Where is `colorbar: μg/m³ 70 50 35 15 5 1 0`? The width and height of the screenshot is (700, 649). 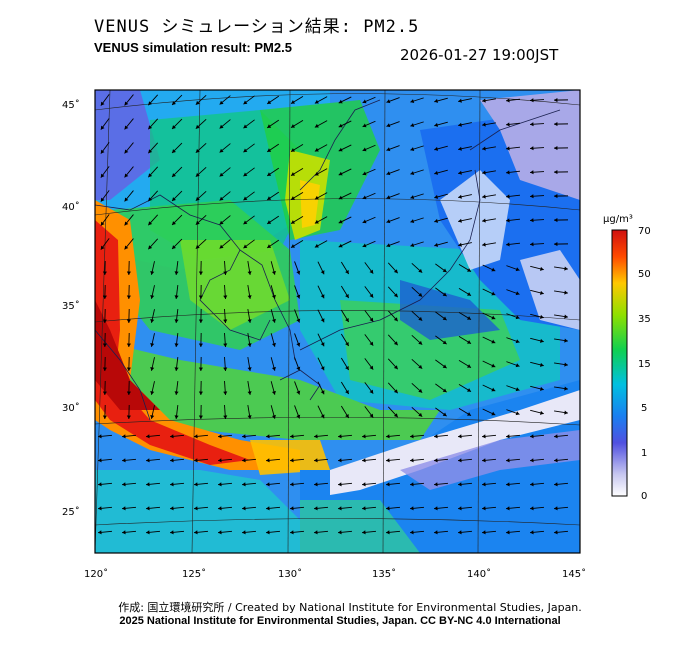 colorbar: μg/m³ 70 50 35 15 5 1 0 is located at coordinates (627, 358).